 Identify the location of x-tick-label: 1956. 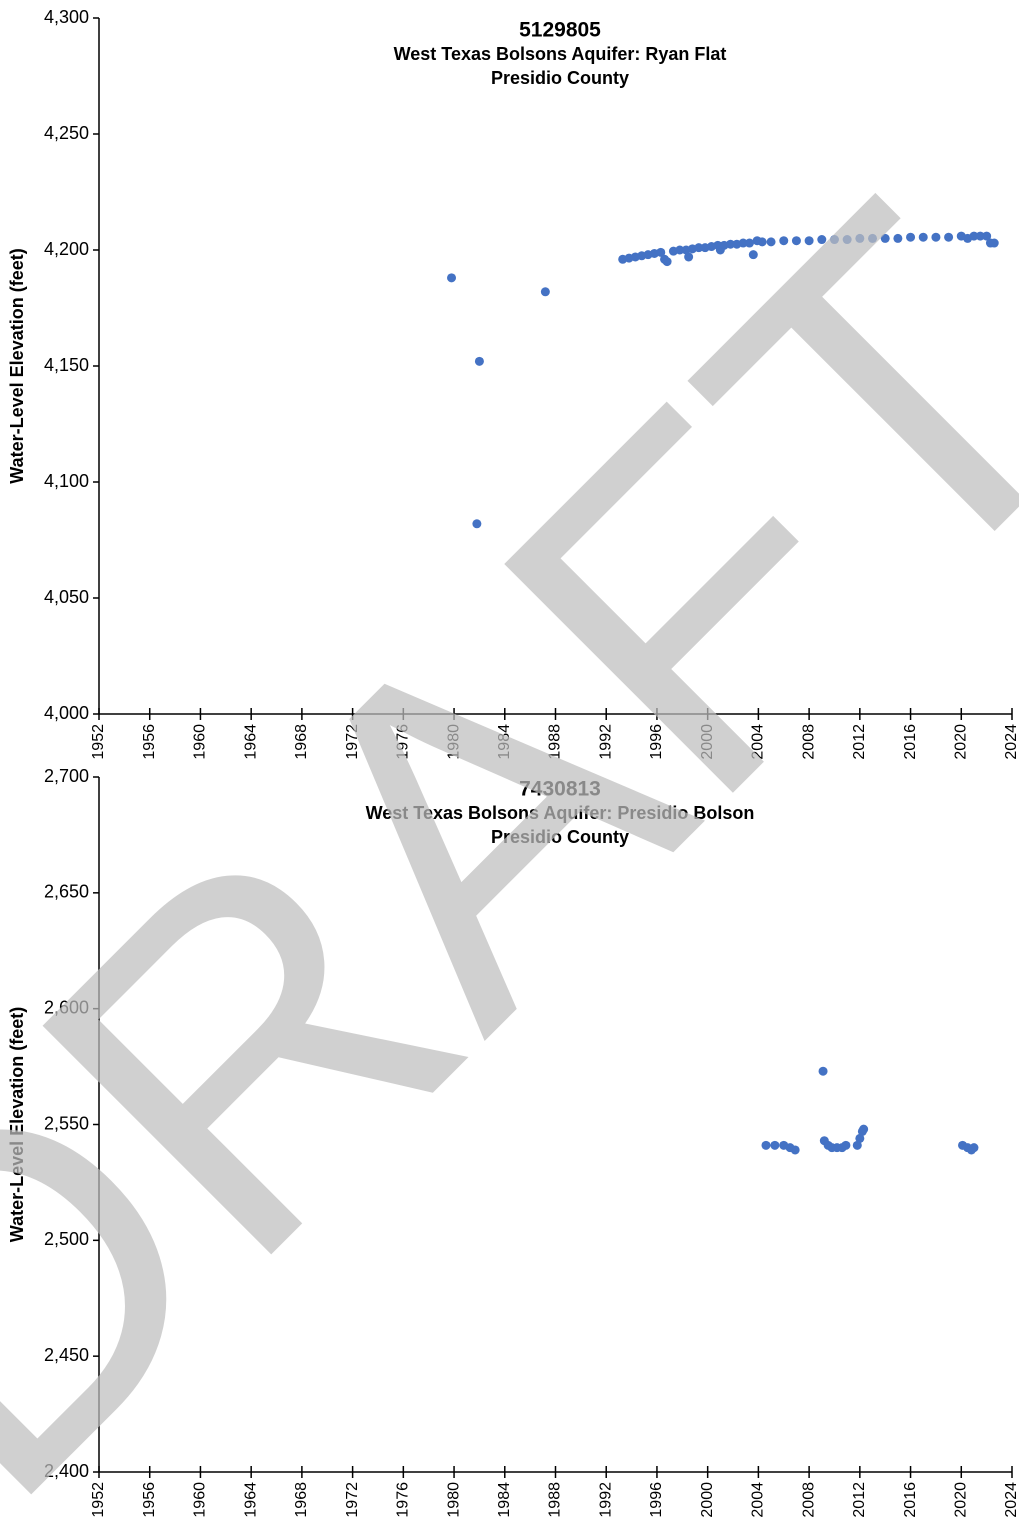
(149, 742).